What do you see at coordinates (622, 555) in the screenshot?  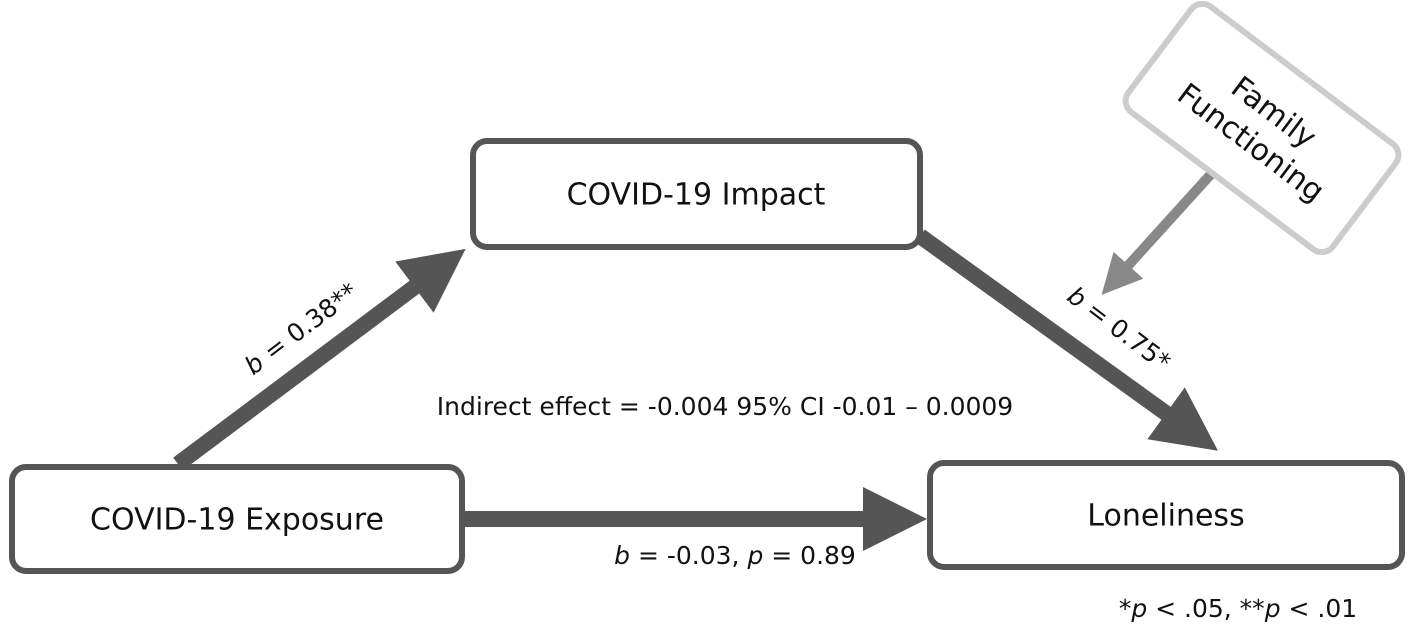 I see `label-part: b` at bounding box center [622, 555].